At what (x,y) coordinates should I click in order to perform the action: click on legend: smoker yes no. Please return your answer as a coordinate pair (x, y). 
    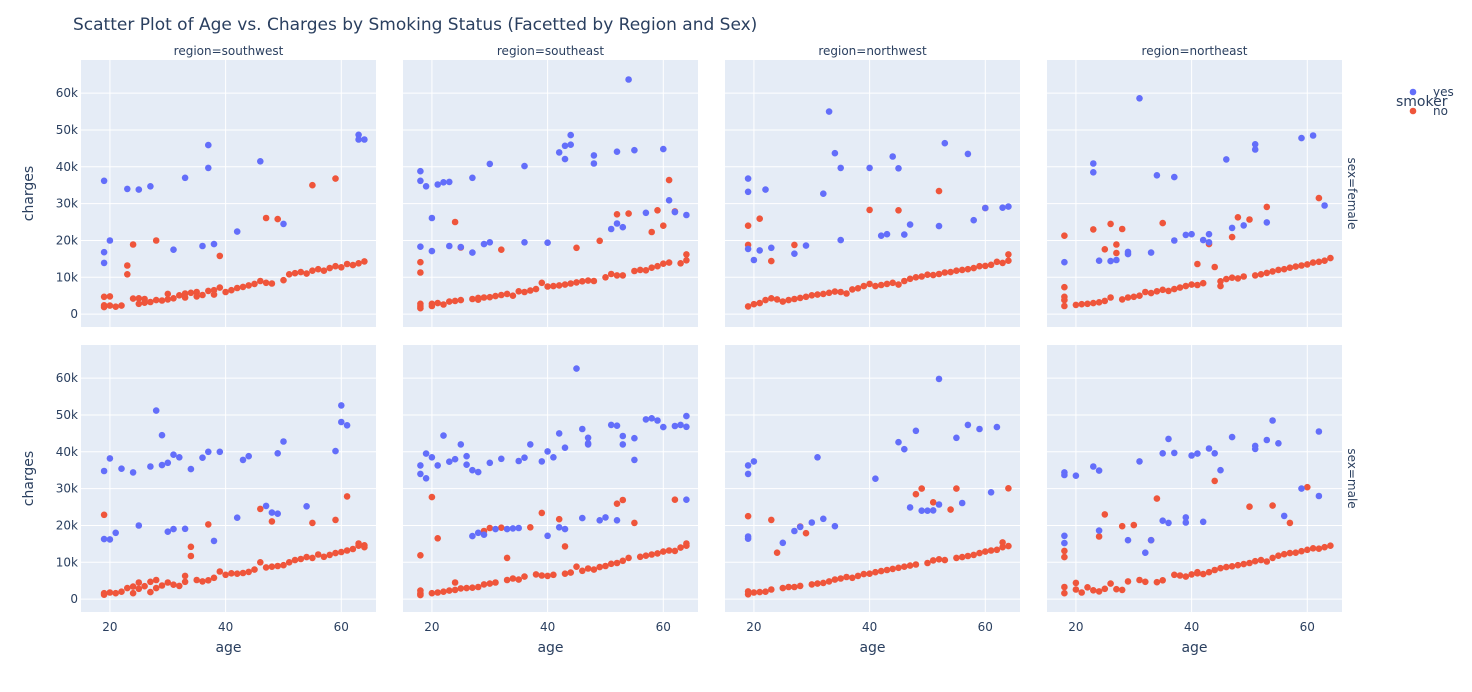
    Looking at the image, I should click on (1425, 101).